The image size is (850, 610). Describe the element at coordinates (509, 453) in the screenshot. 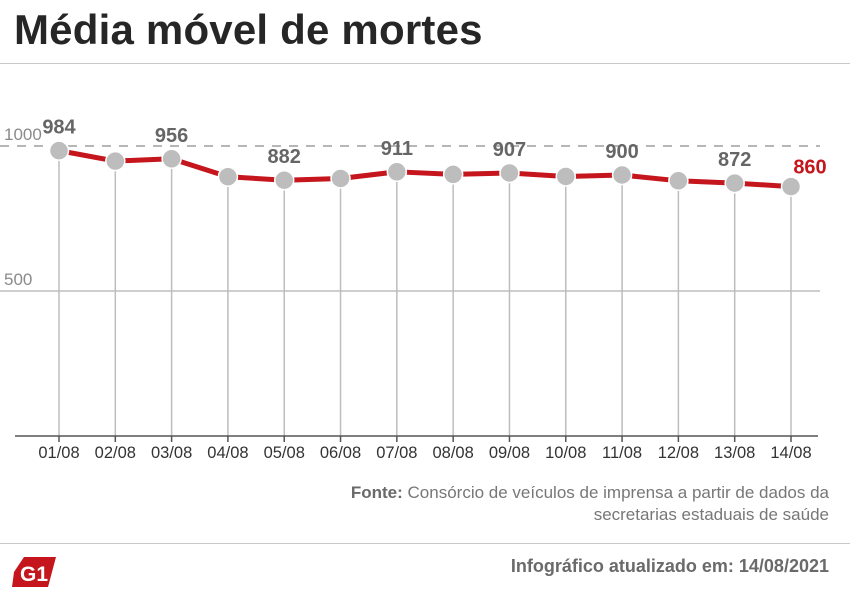

I see `x-tick-label: 09/08` at that location.